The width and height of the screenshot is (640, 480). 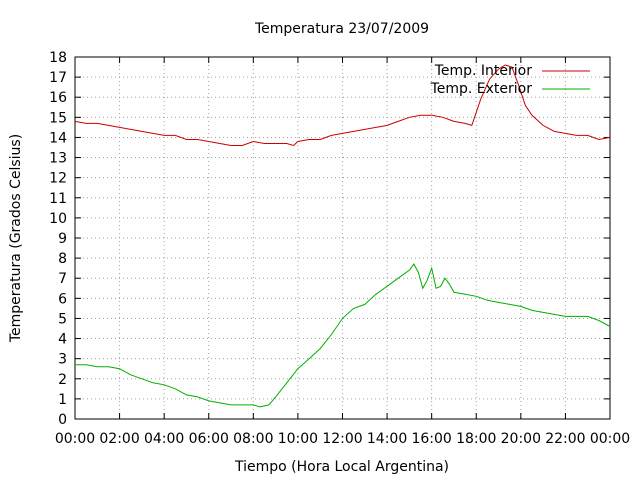 What do you see at coordinates (62, 400) in the screenshot?
I see `y-tick-label: 1` at bounding box center [62, 400].